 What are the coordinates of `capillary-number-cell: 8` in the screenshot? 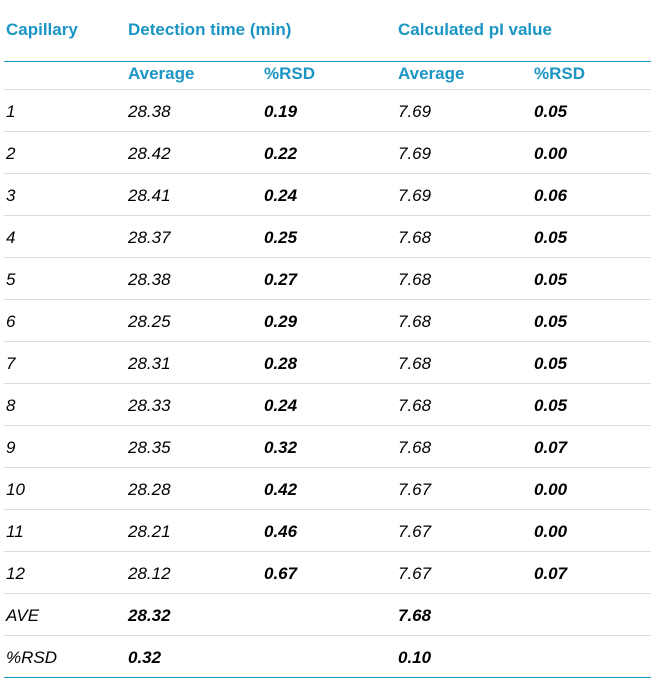 It's located at (11, 405).